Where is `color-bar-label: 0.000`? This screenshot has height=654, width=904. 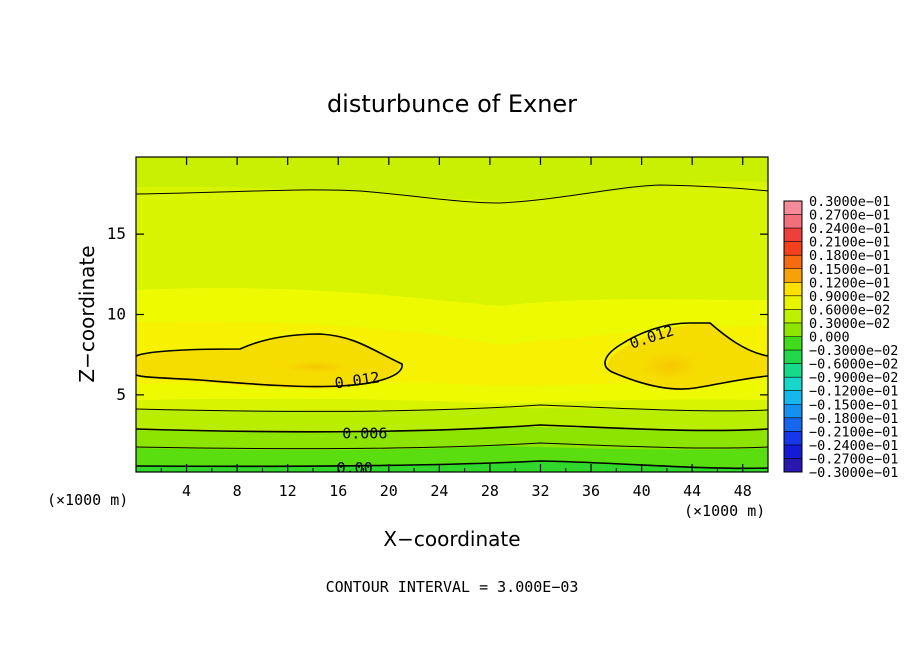 color-bar-label: 0.000 is located at coordinates (829, 338).